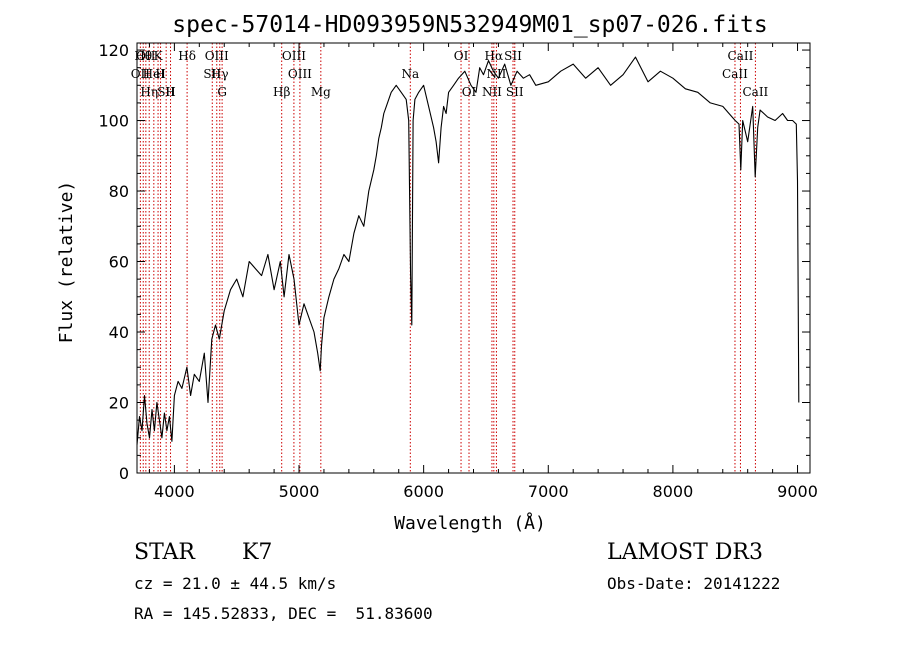 This screenshot has height=649, width=900. Describe the element at coordinates (673, 491) in the screenshot. I see `x-tick-label: 8000` at that location.